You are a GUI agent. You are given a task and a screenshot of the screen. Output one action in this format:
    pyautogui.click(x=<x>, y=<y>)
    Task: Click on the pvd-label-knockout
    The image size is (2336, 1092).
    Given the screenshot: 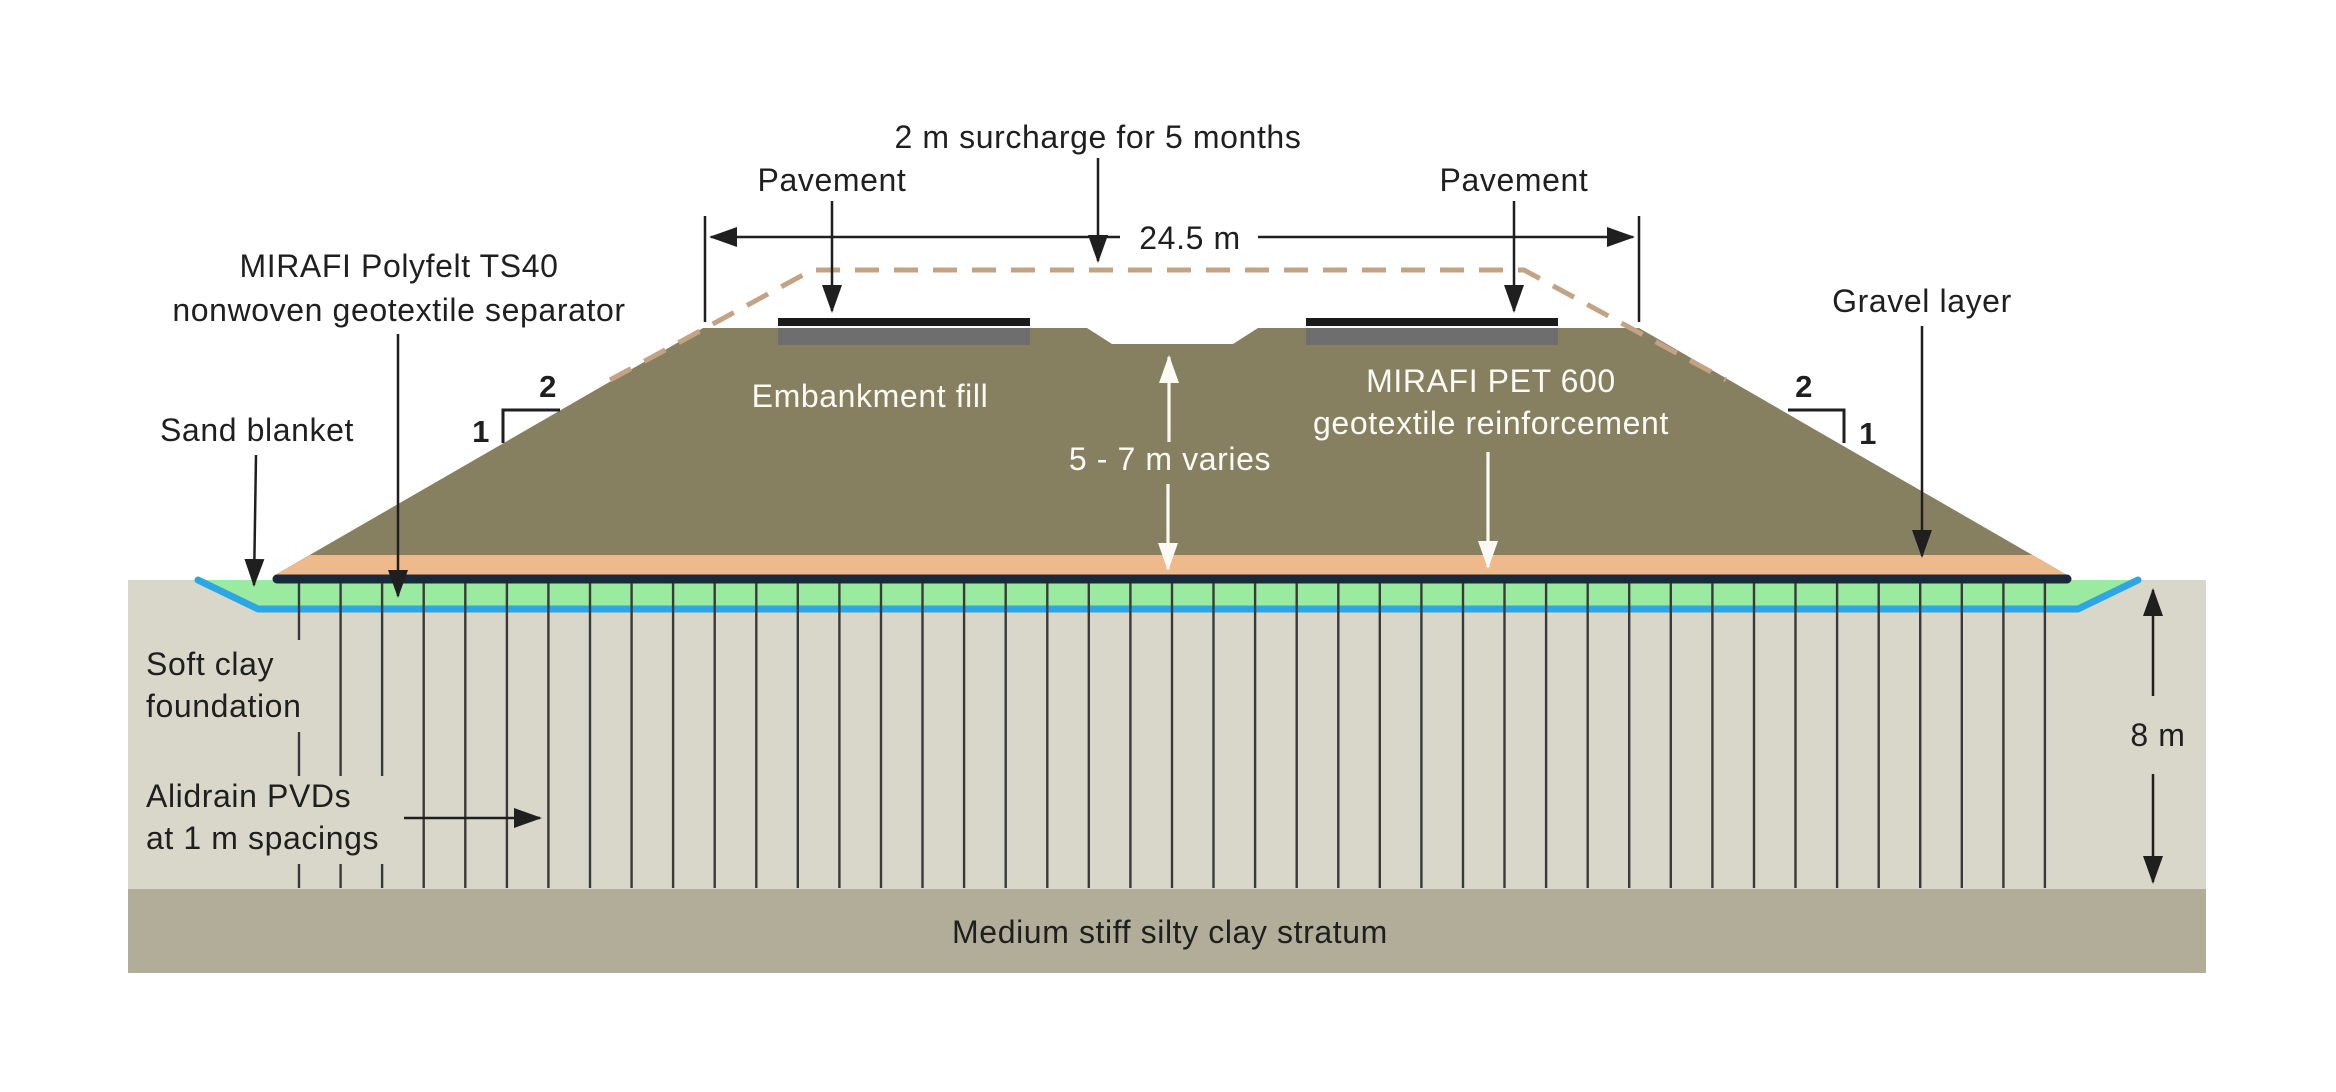 What is the action you would take?
    pyautogui.click(x=268, y=820)
    